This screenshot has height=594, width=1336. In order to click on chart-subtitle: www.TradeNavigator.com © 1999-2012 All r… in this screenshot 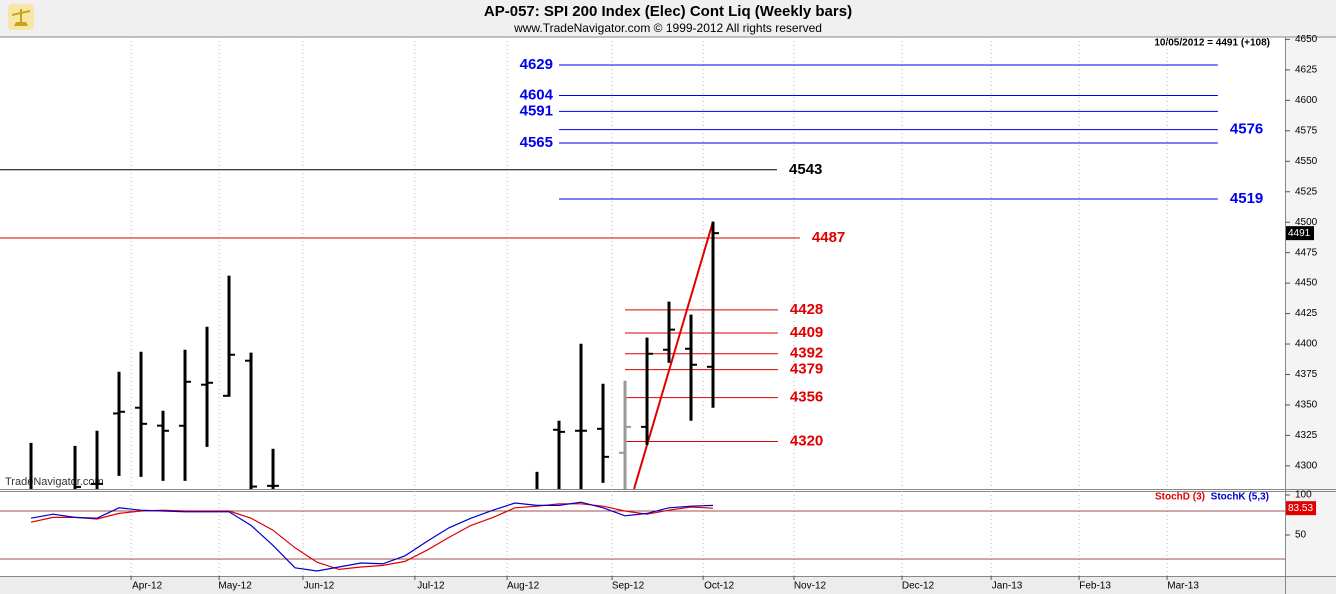, I will do `click(667, 28)`.